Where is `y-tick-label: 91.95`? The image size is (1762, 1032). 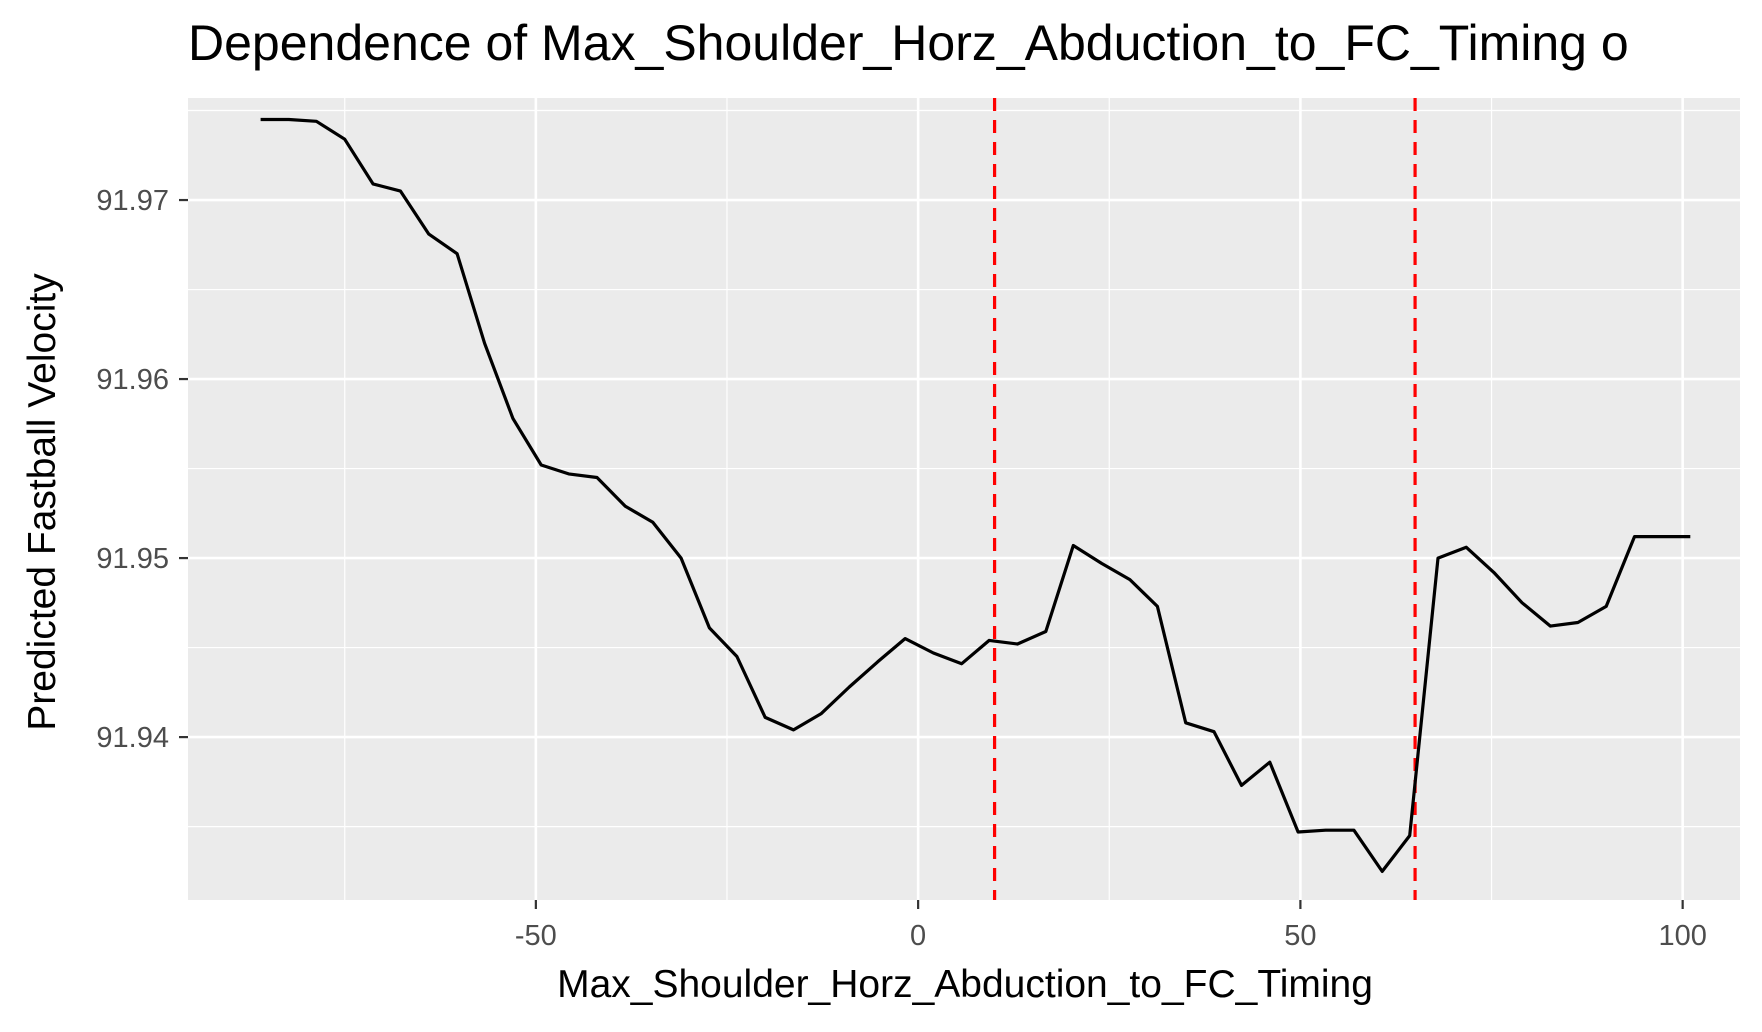 y-tick-label: 91.95 is located at coordinates (132, 559).